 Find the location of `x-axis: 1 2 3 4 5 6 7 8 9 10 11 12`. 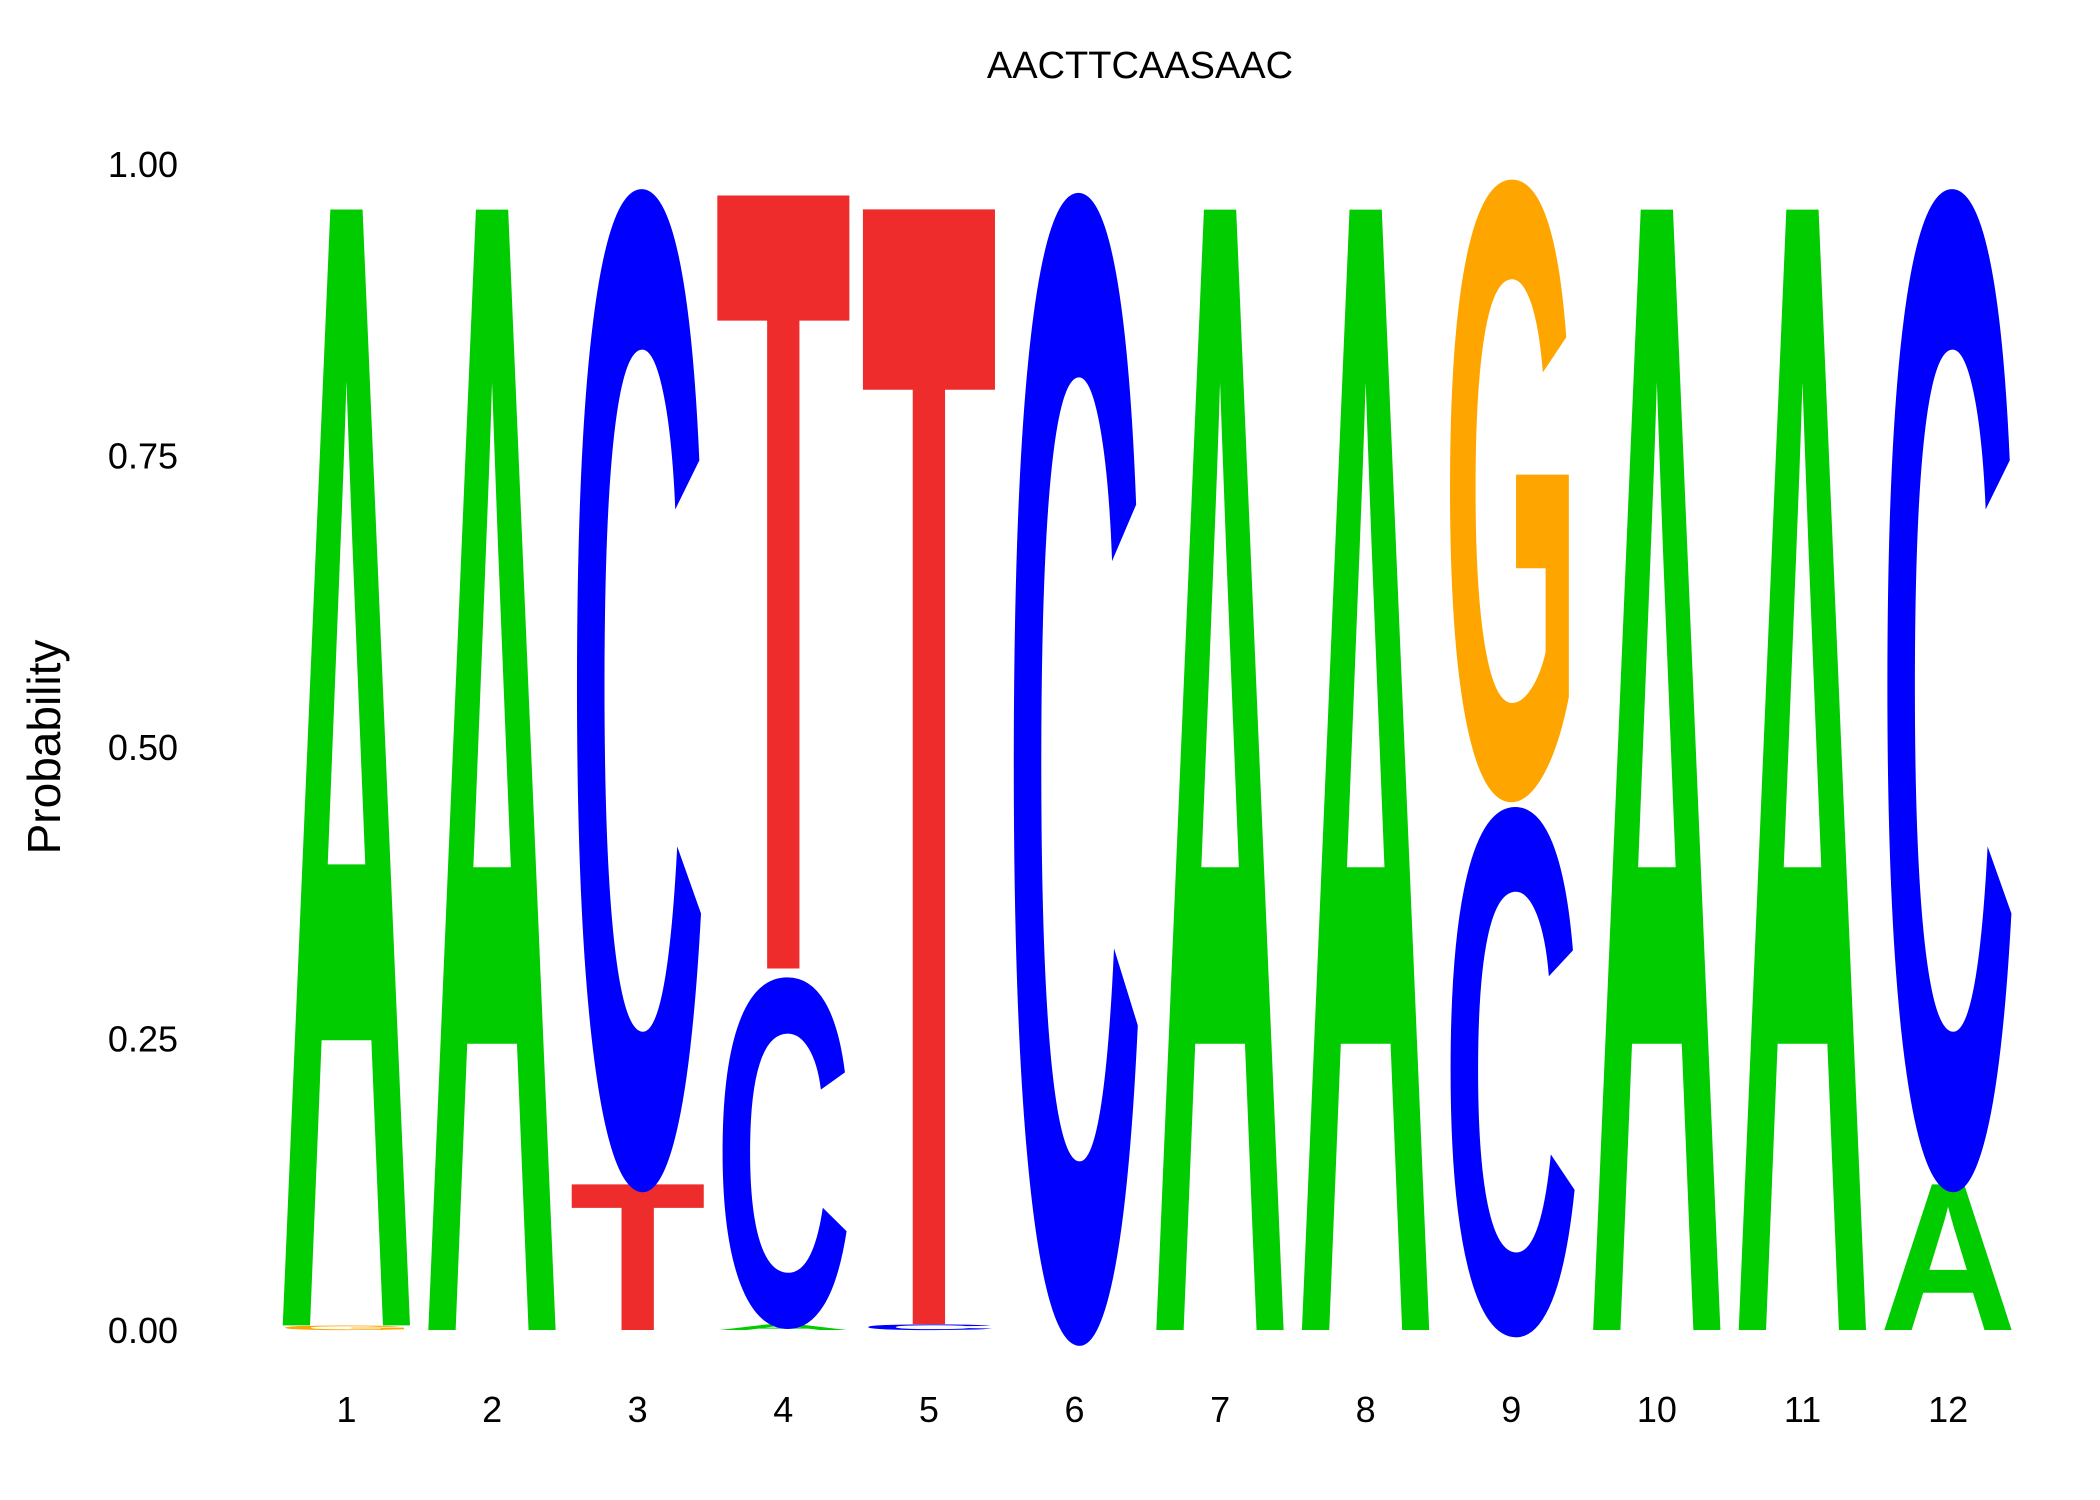

x-axis: 1 2 3 4 5 6 7 8 9 10 11 12 is located at coordinates (1152, 1409).